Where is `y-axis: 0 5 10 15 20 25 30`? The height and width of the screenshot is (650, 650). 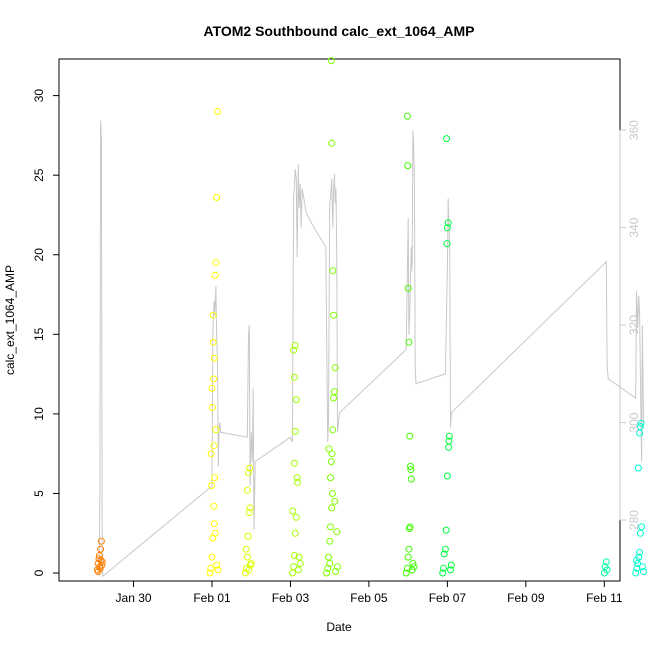
y-axis: 0 5 10 15 20 25 30 is located at coordinates (46, 332).